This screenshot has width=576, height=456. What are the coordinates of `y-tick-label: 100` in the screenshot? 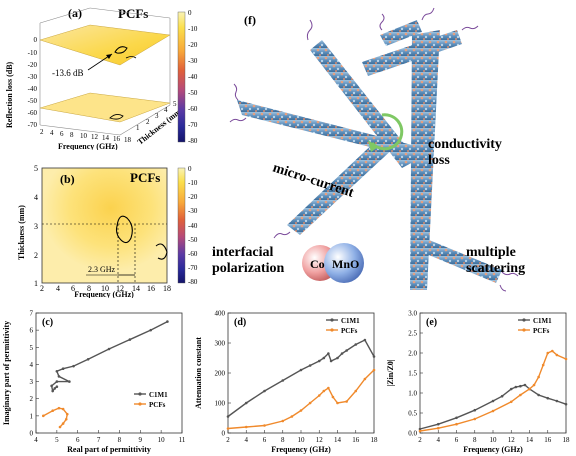 It's located at (220, 404).